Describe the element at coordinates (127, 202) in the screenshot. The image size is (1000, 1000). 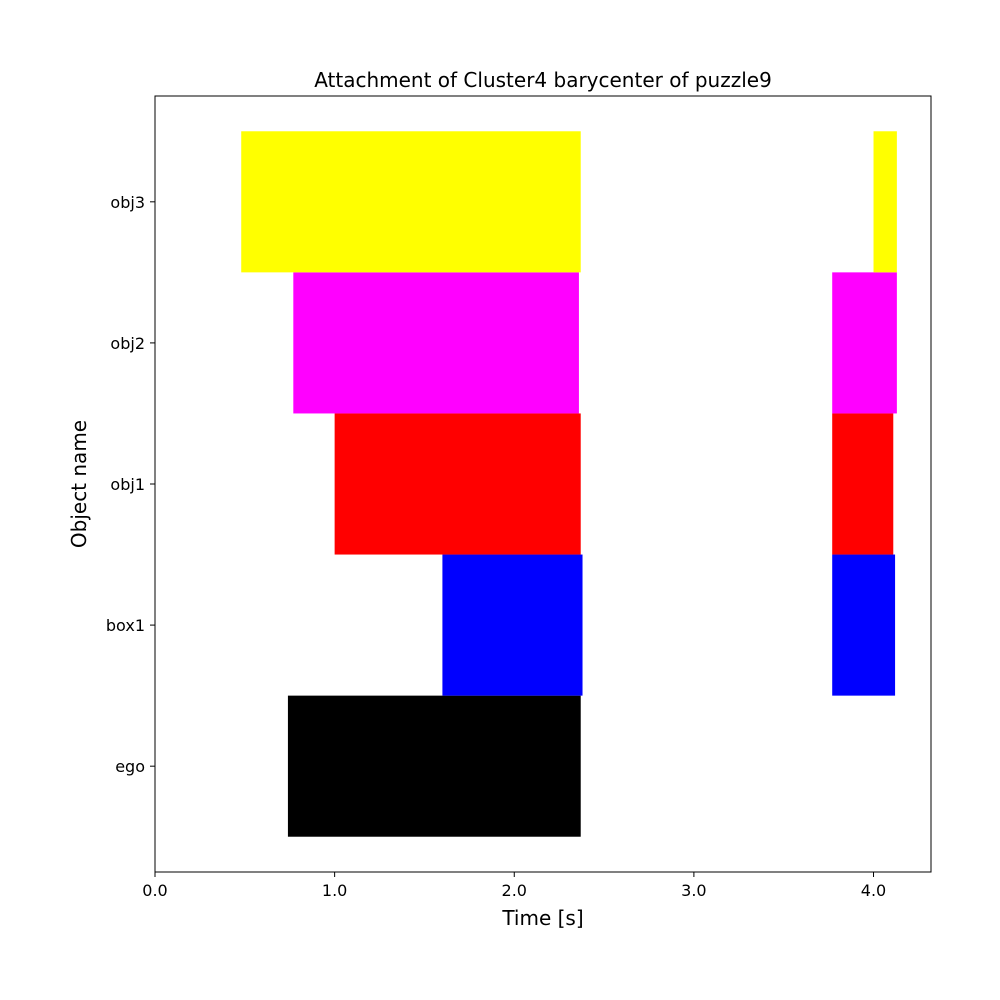
I see `y-tick-label-obj3: obj3` at that location.